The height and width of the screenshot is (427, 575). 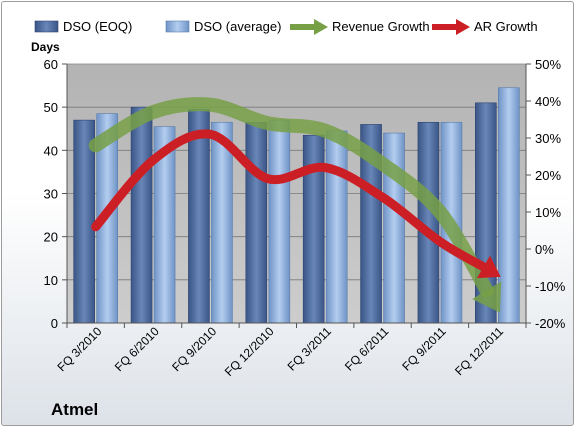 What do you see at coordinates (488, 267) in the screenshot?
I see `ar-growth-line-arrowhead` at bounding box center [488, 267].